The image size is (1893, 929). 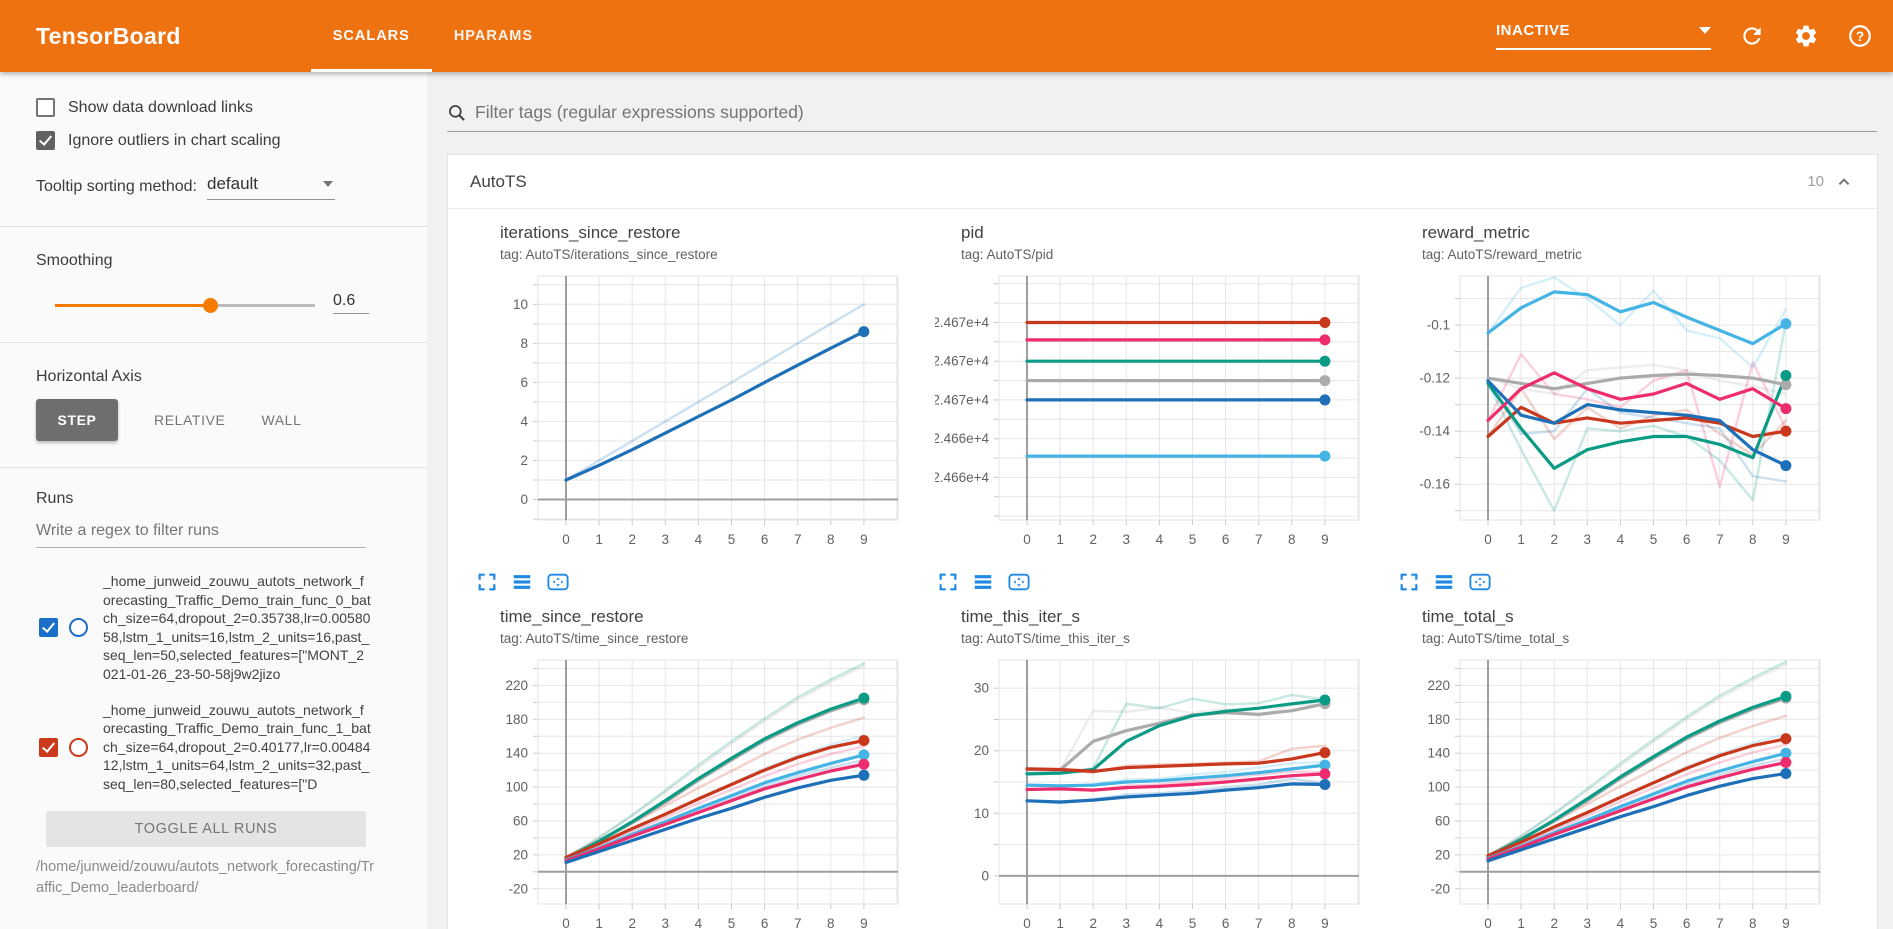 I want to click on axis-wall-button: WALL, so click(x=281, y=420).